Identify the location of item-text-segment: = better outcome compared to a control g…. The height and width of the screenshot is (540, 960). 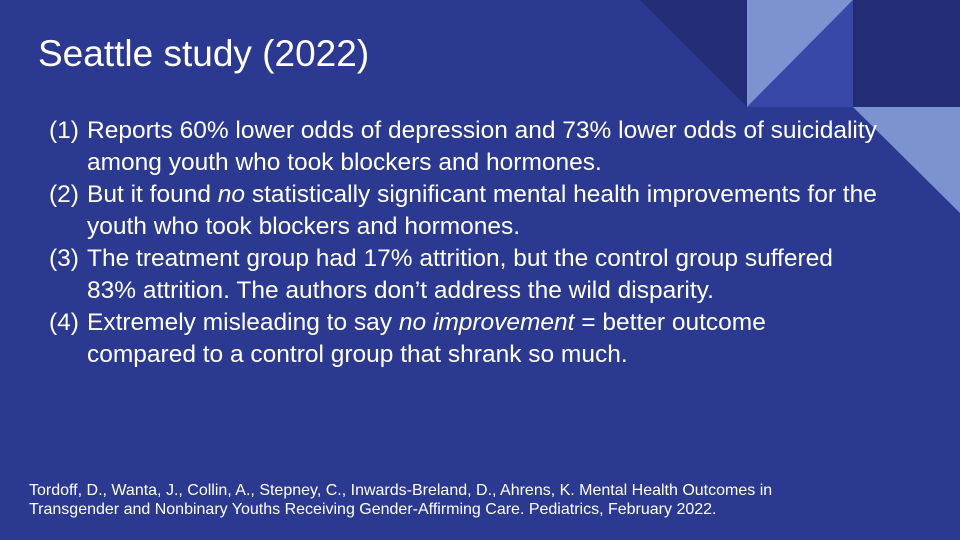
(426, 338).